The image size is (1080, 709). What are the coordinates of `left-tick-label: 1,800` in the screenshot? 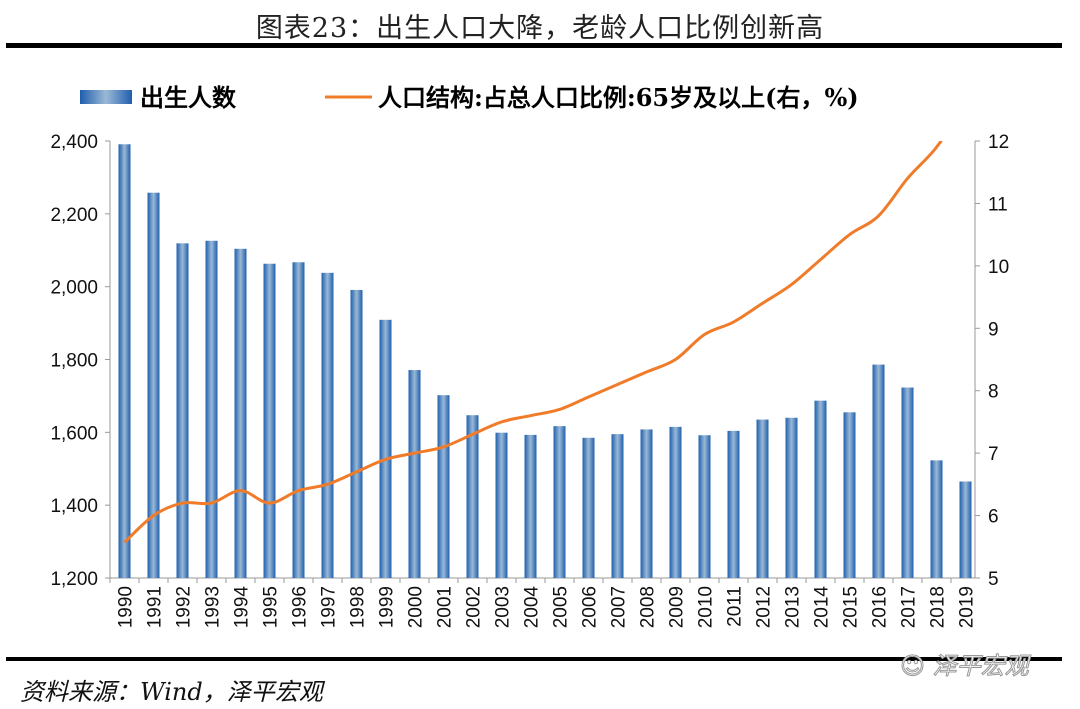 It's located at (74, 361).